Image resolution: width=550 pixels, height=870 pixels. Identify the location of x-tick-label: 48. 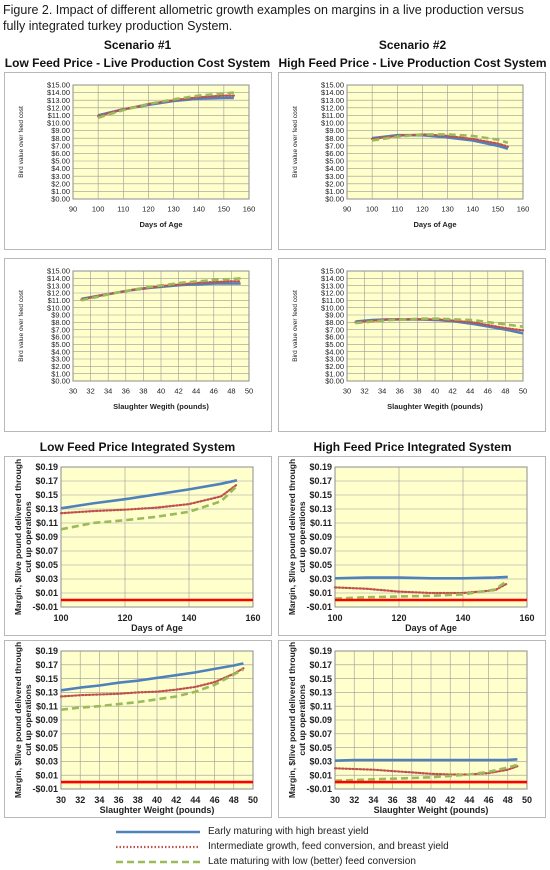
(231, 391).